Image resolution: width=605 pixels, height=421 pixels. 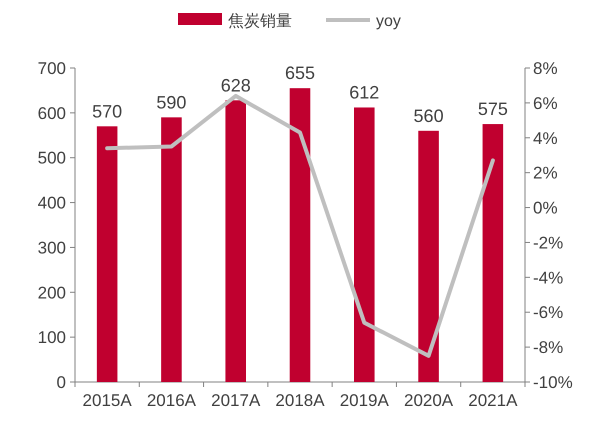 What do you see at coordinates (52, 292) in the screenshot?
I see `y-tick-label: 200` at bounding box center [52, 292].